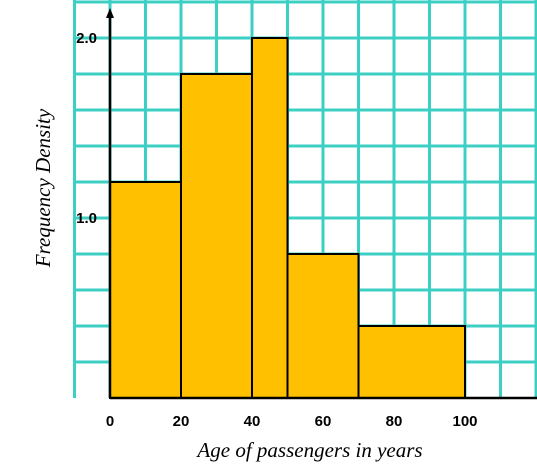  What do you see at coordinates (110, 421) in the screenshot?
I see `x-tick-label: 0` at bounding box center [110, 421].